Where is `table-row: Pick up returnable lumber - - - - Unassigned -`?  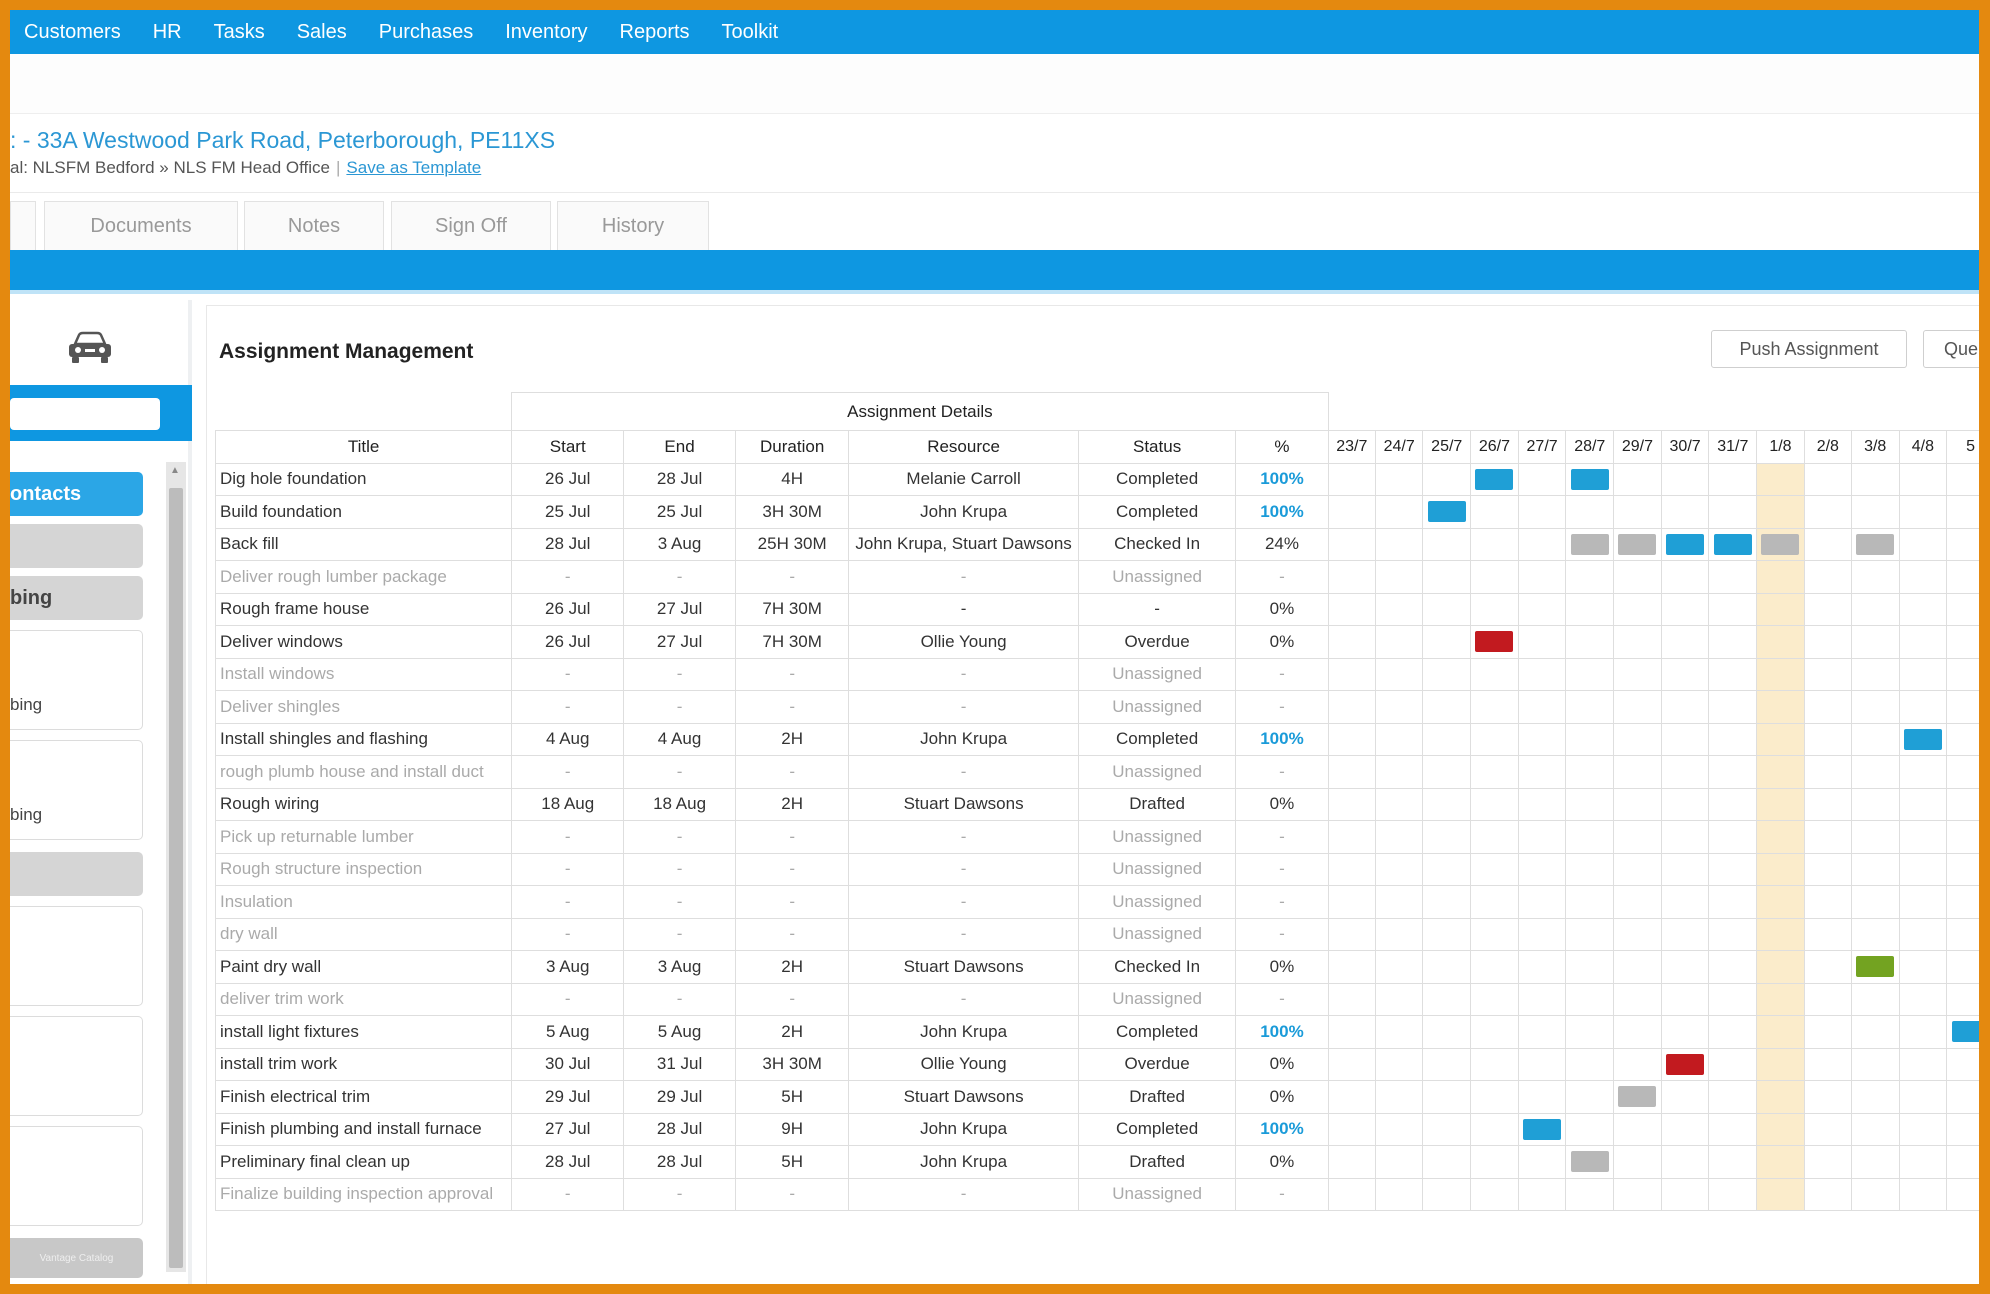 table-row: Pick up returnable lumber - - - - Unassigned - is located at coordinates (1096, 837).